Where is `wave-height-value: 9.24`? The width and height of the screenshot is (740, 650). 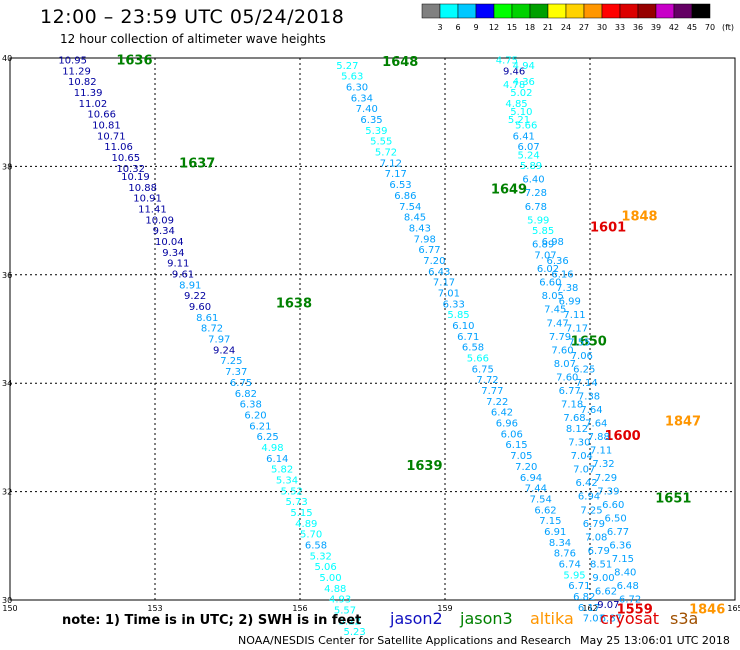 wave-height-value: 9.24 is located at coordinates (224, 350).